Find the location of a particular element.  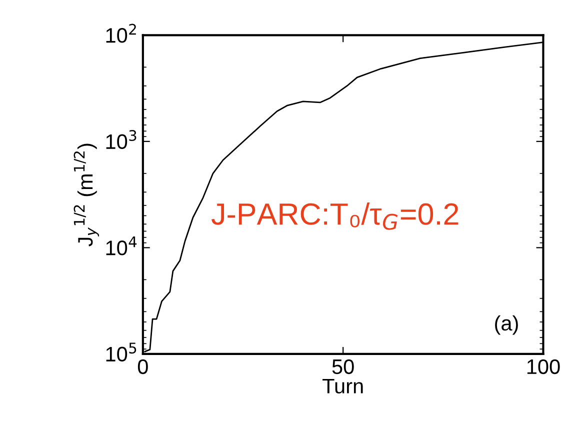

y-tick-label: 10$^{4}$ is located at coordinates (121, 246).